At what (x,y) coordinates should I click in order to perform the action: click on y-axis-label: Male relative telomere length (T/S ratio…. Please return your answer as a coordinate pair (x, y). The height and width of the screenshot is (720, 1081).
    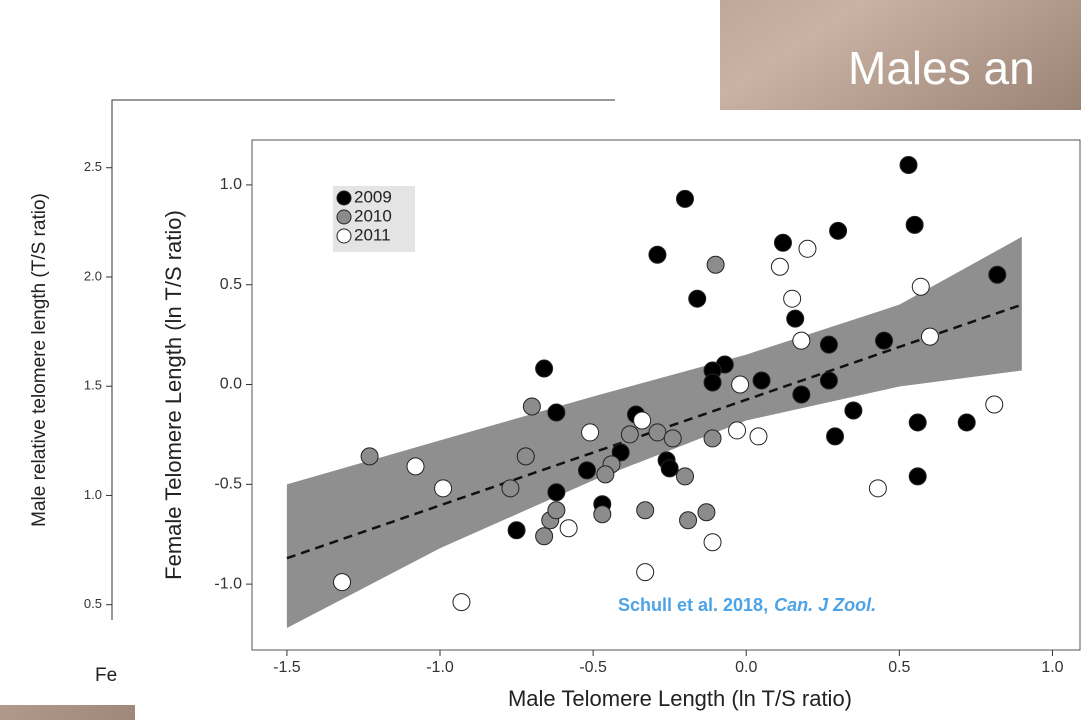
    Looking at the image, I should click on (39, 360).